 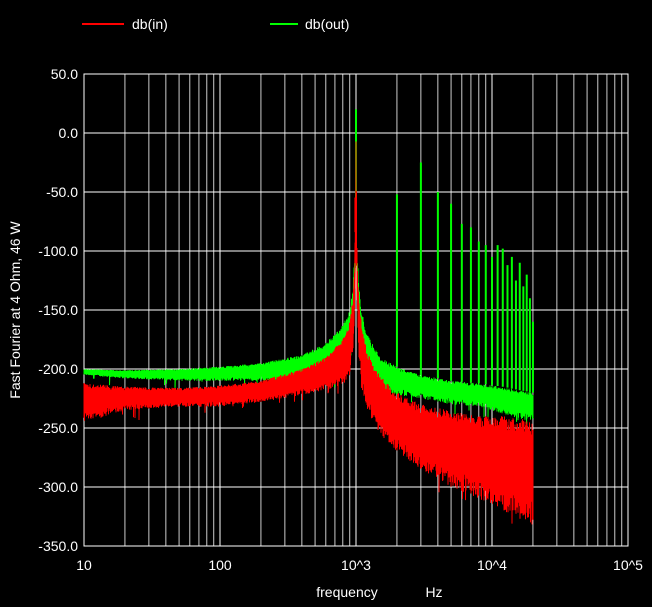 I want to click on y-tick-label: -150.0, so click(x=58, y=310).